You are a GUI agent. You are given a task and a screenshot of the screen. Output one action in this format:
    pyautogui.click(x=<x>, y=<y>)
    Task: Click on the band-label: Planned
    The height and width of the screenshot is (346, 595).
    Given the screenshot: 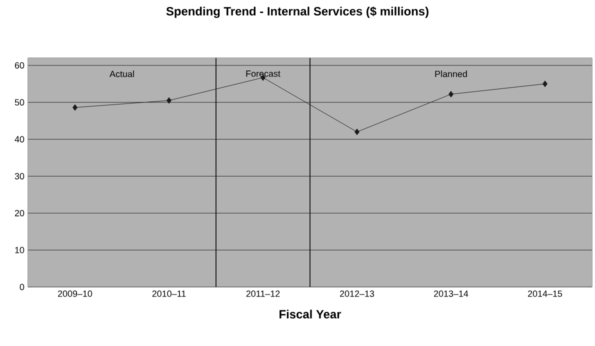 What is the action you would take?
    pyautogui.click(x=451, y=74)
    